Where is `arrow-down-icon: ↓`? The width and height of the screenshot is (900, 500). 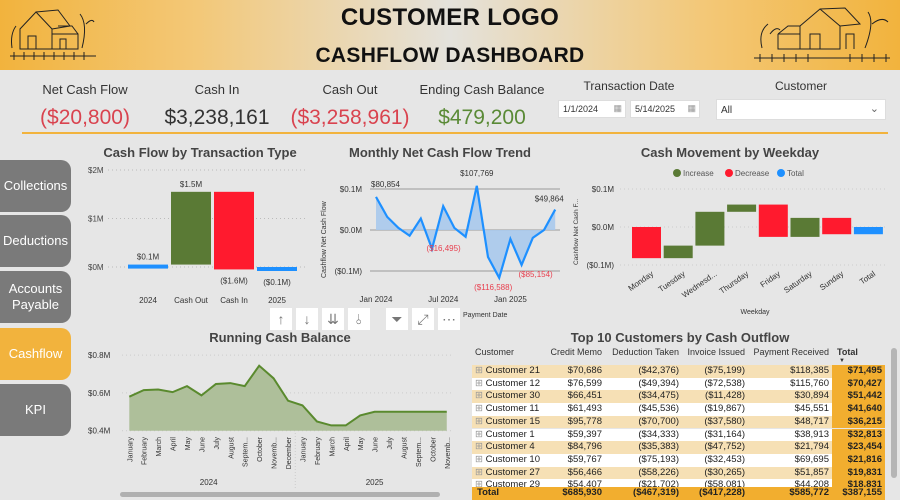 arrow-down-icon: ↓ is located at coordinates (307, 319).